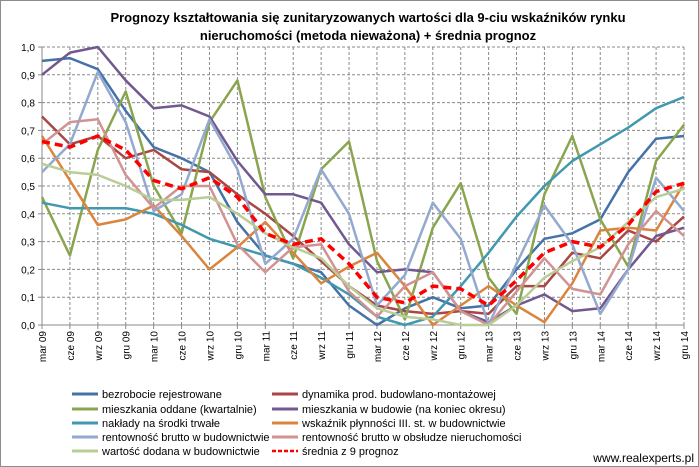 Image resolution: width=699 pixels, height=467 pixels. Describe the element at coordinates (685, 345) in the screenshot. I see `x-tick-label: gru 14` at that location.